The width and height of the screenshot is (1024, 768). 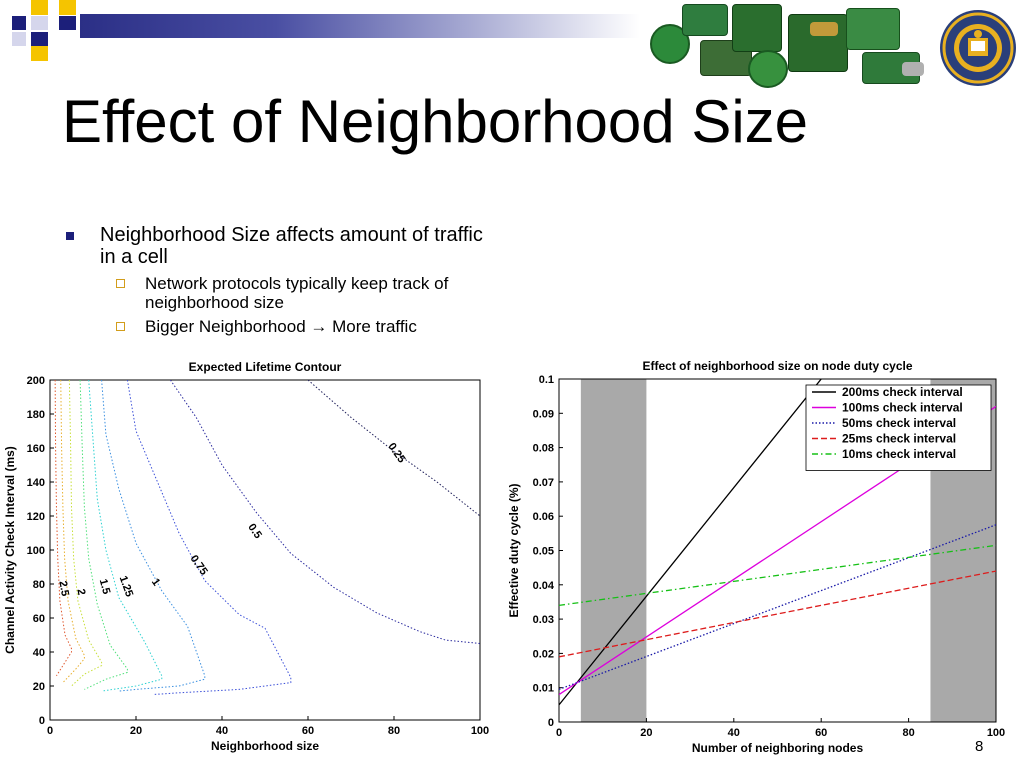 I want to click on legend-box, so click(x=898, y=427).